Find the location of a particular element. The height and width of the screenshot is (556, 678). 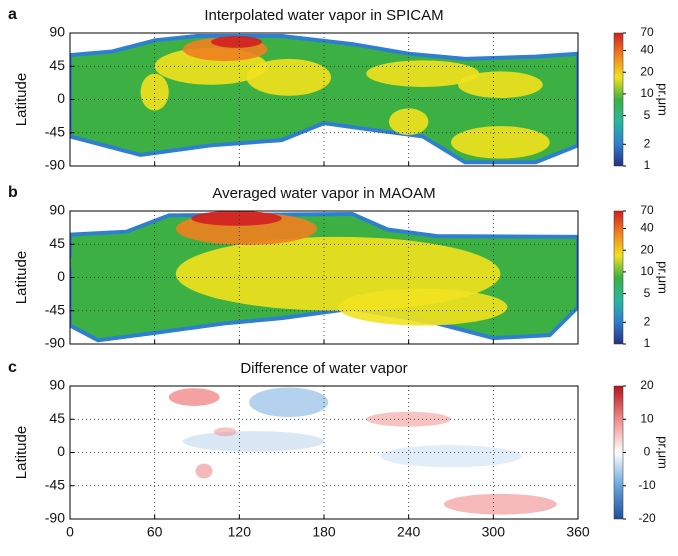

panel-title: Interpolated water vapor in SPICAM is located at coordinates (323, 15).